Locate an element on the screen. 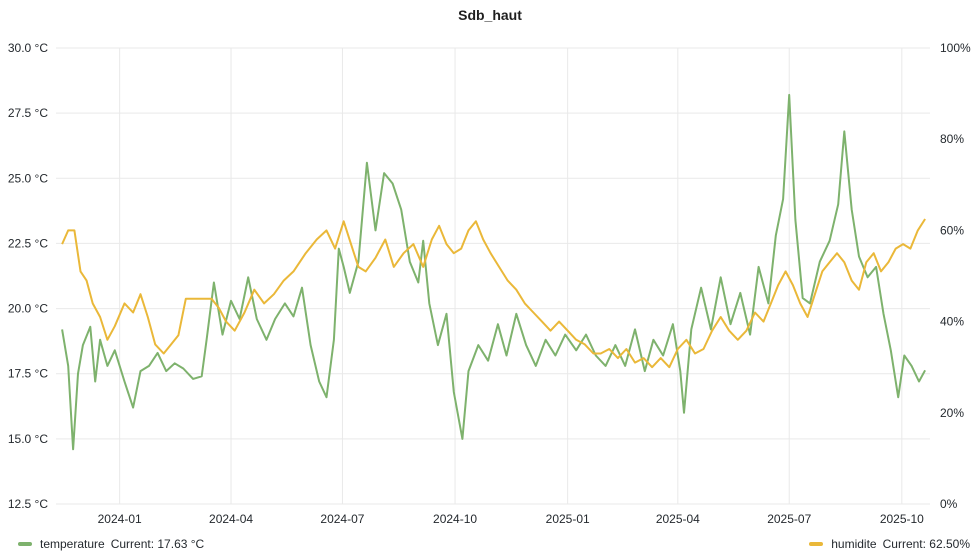  y-left-tick-label: 25.0 °C is located at coordinates (28, 178).